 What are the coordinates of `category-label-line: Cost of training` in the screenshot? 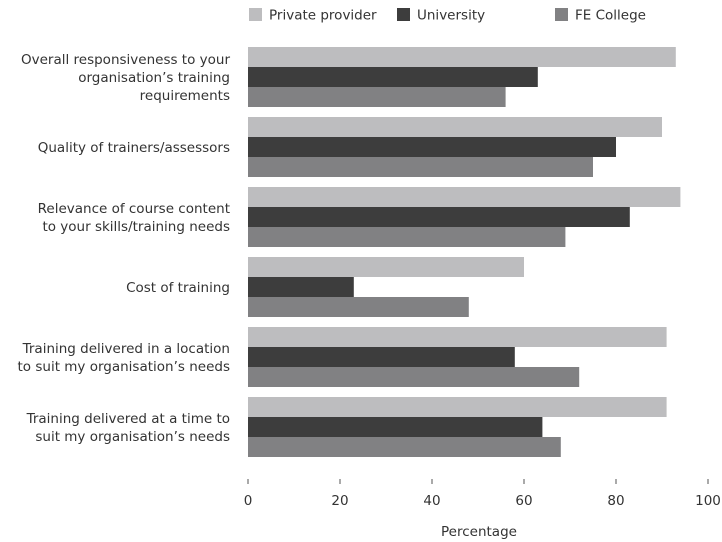 It's located at (178, 288).